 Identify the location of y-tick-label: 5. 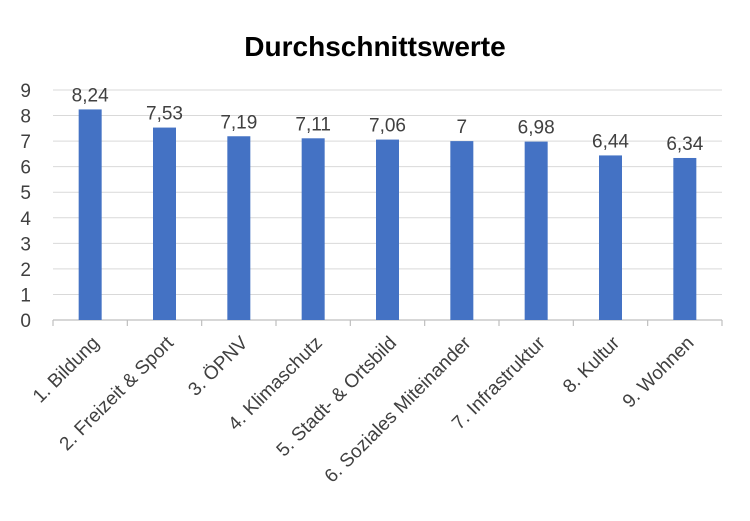
(25, 193).